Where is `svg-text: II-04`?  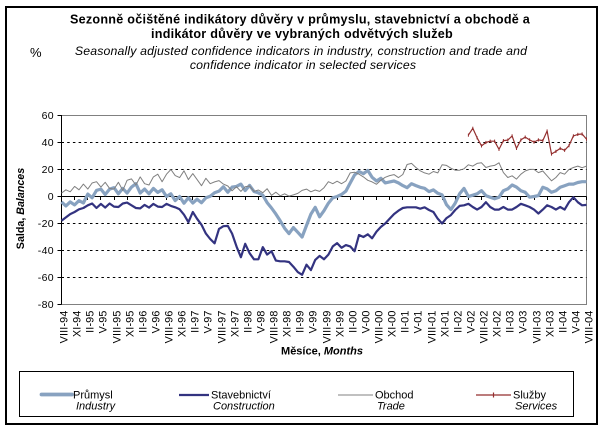 svg-text: II-04 is located at coordinates (564, 322).